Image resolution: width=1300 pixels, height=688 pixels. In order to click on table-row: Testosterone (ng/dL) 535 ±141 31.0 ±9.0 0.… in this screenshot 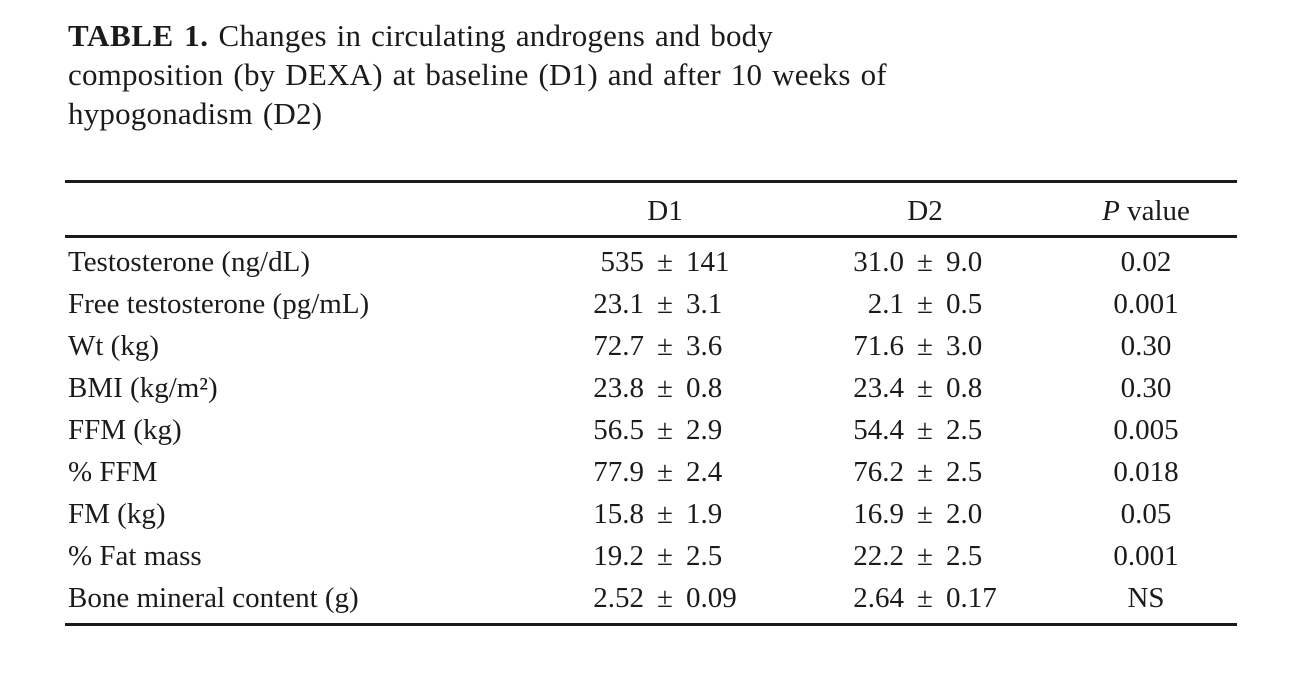, I will do `click(651, 262)`.